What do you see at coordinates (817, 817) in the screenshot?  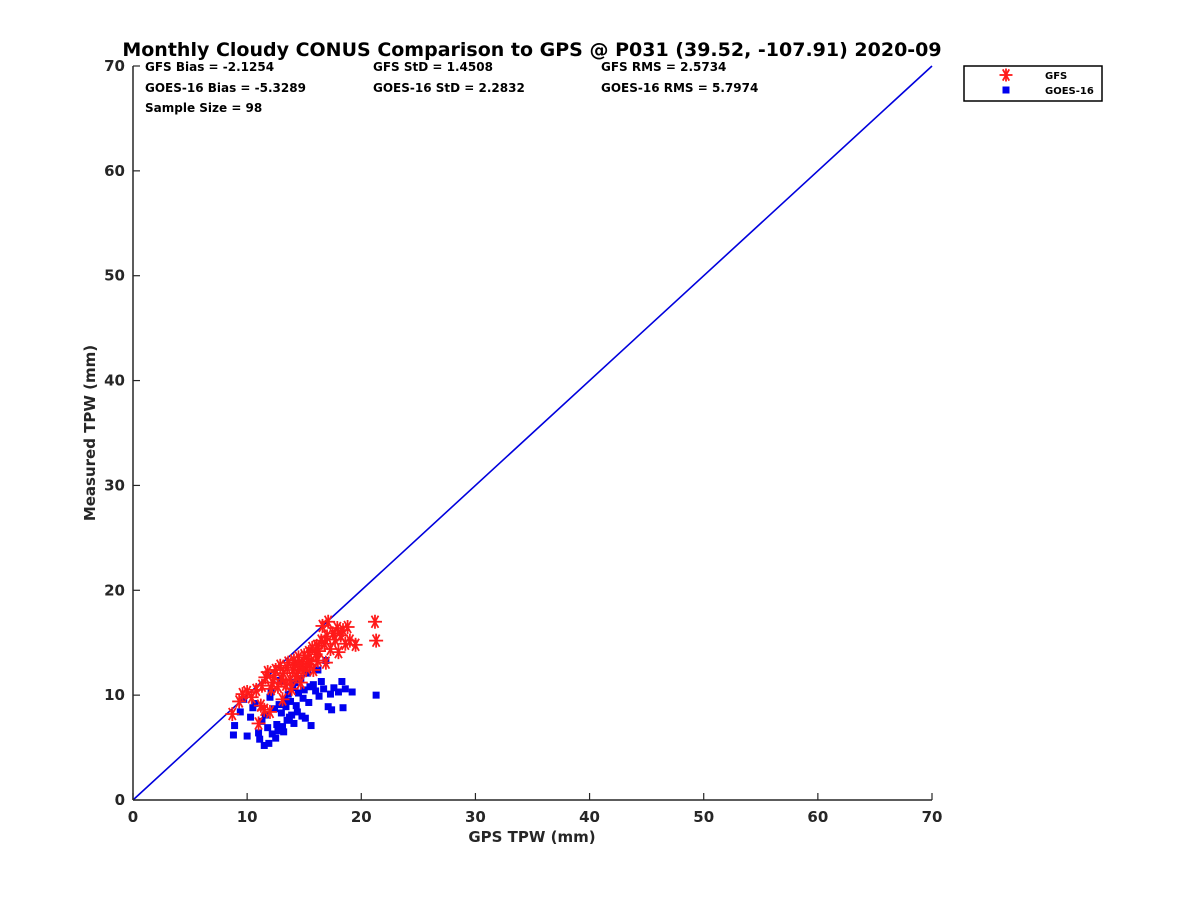 I see `x-tick-label: 60` at bounding box center [817, 817].